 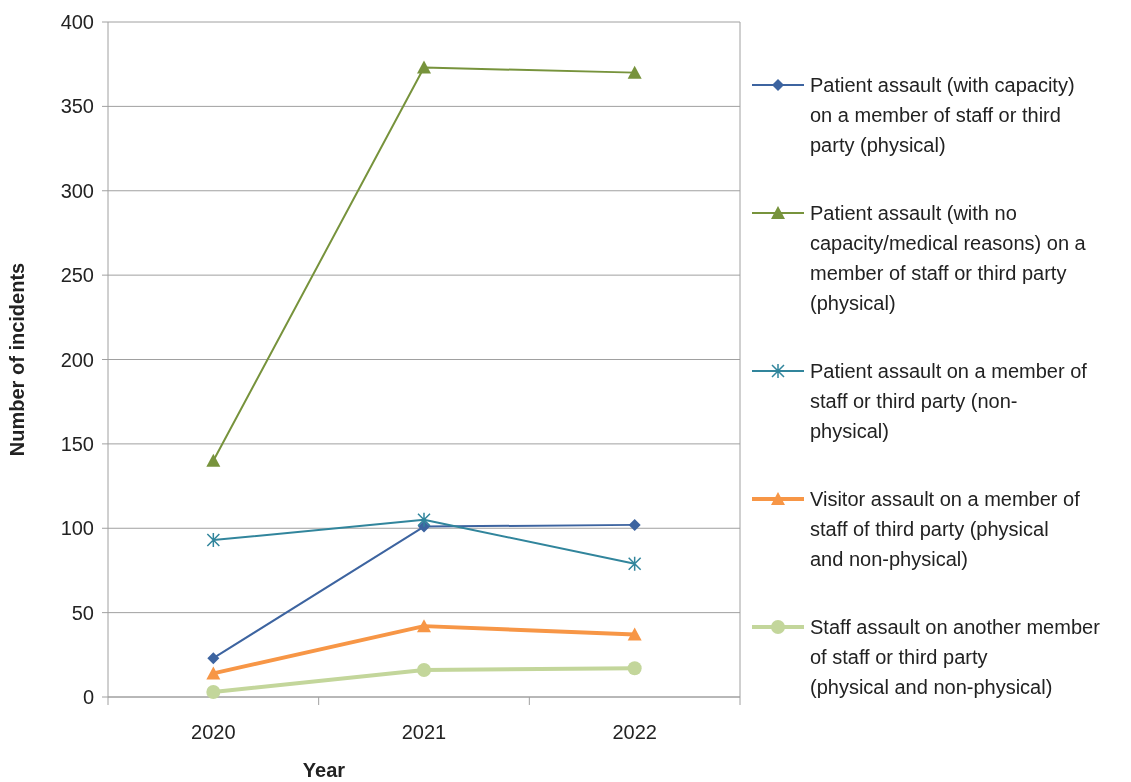 What do you see at coordinates (77, 275) in the screenshot?
I see `y-tick-label: 250` at bounding box center [77, 275].